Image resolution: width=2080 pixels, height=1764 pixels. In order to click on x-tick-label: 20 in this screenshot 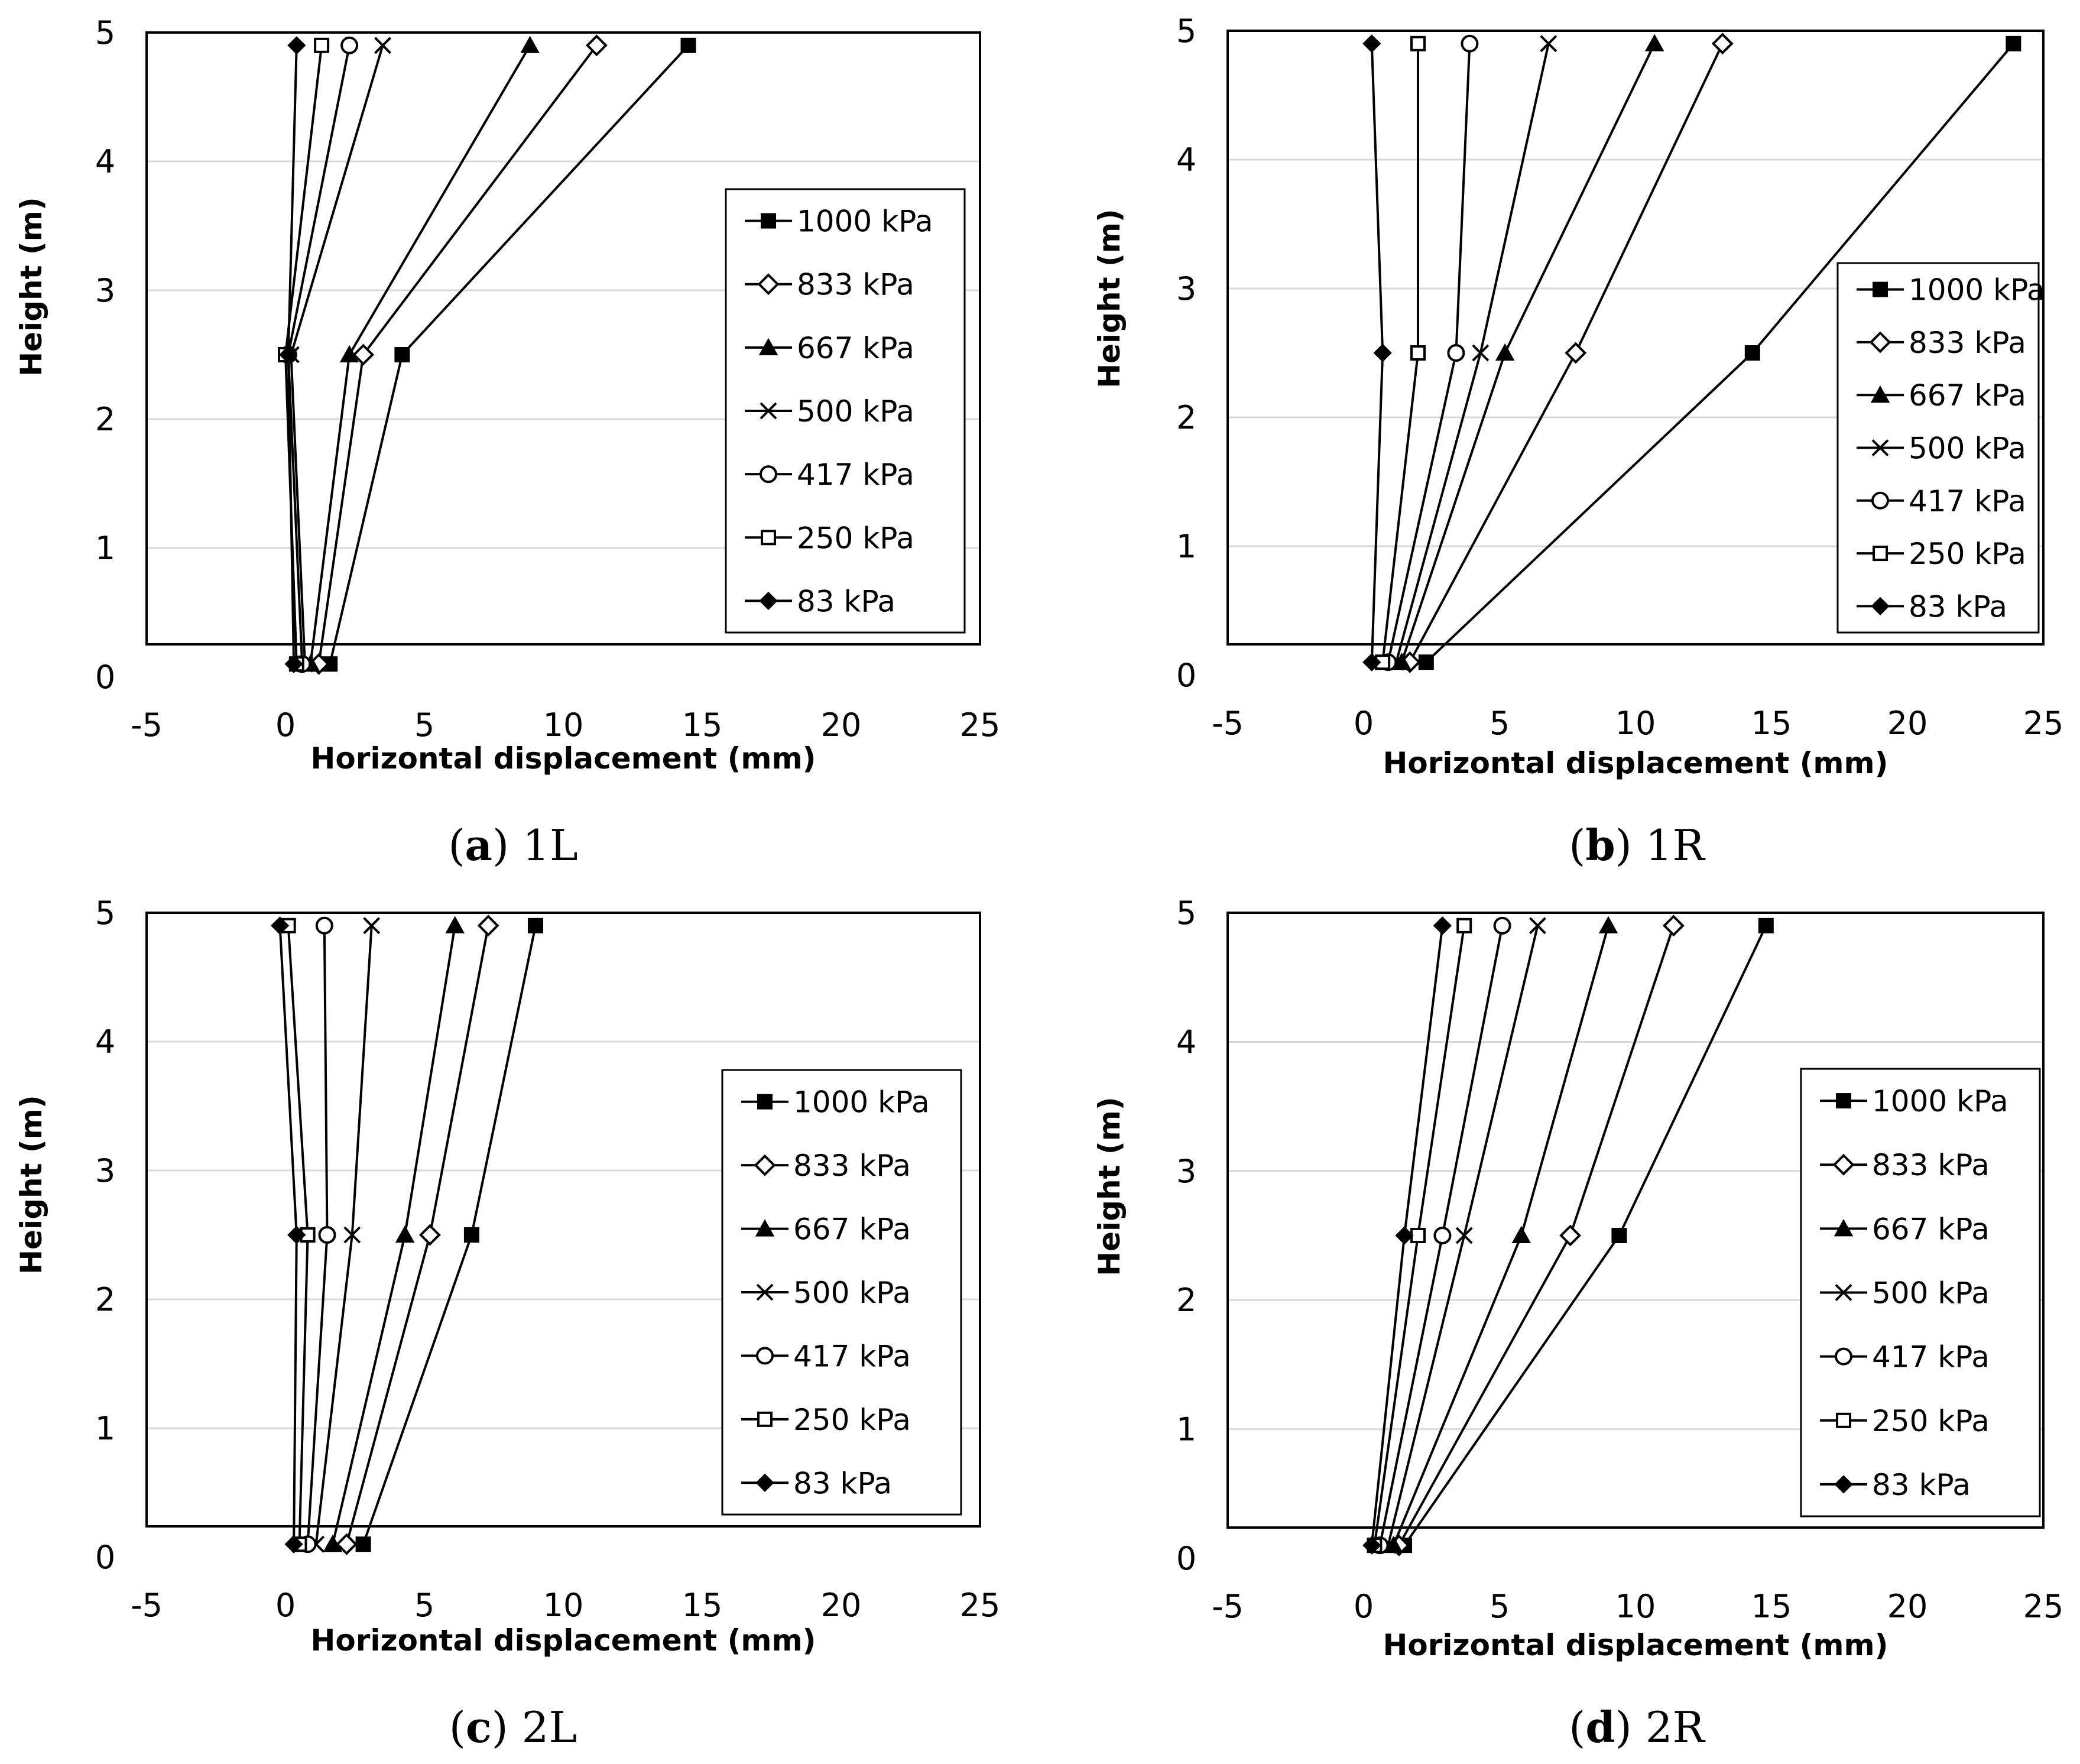, I will do `click(1908, 1606)`.